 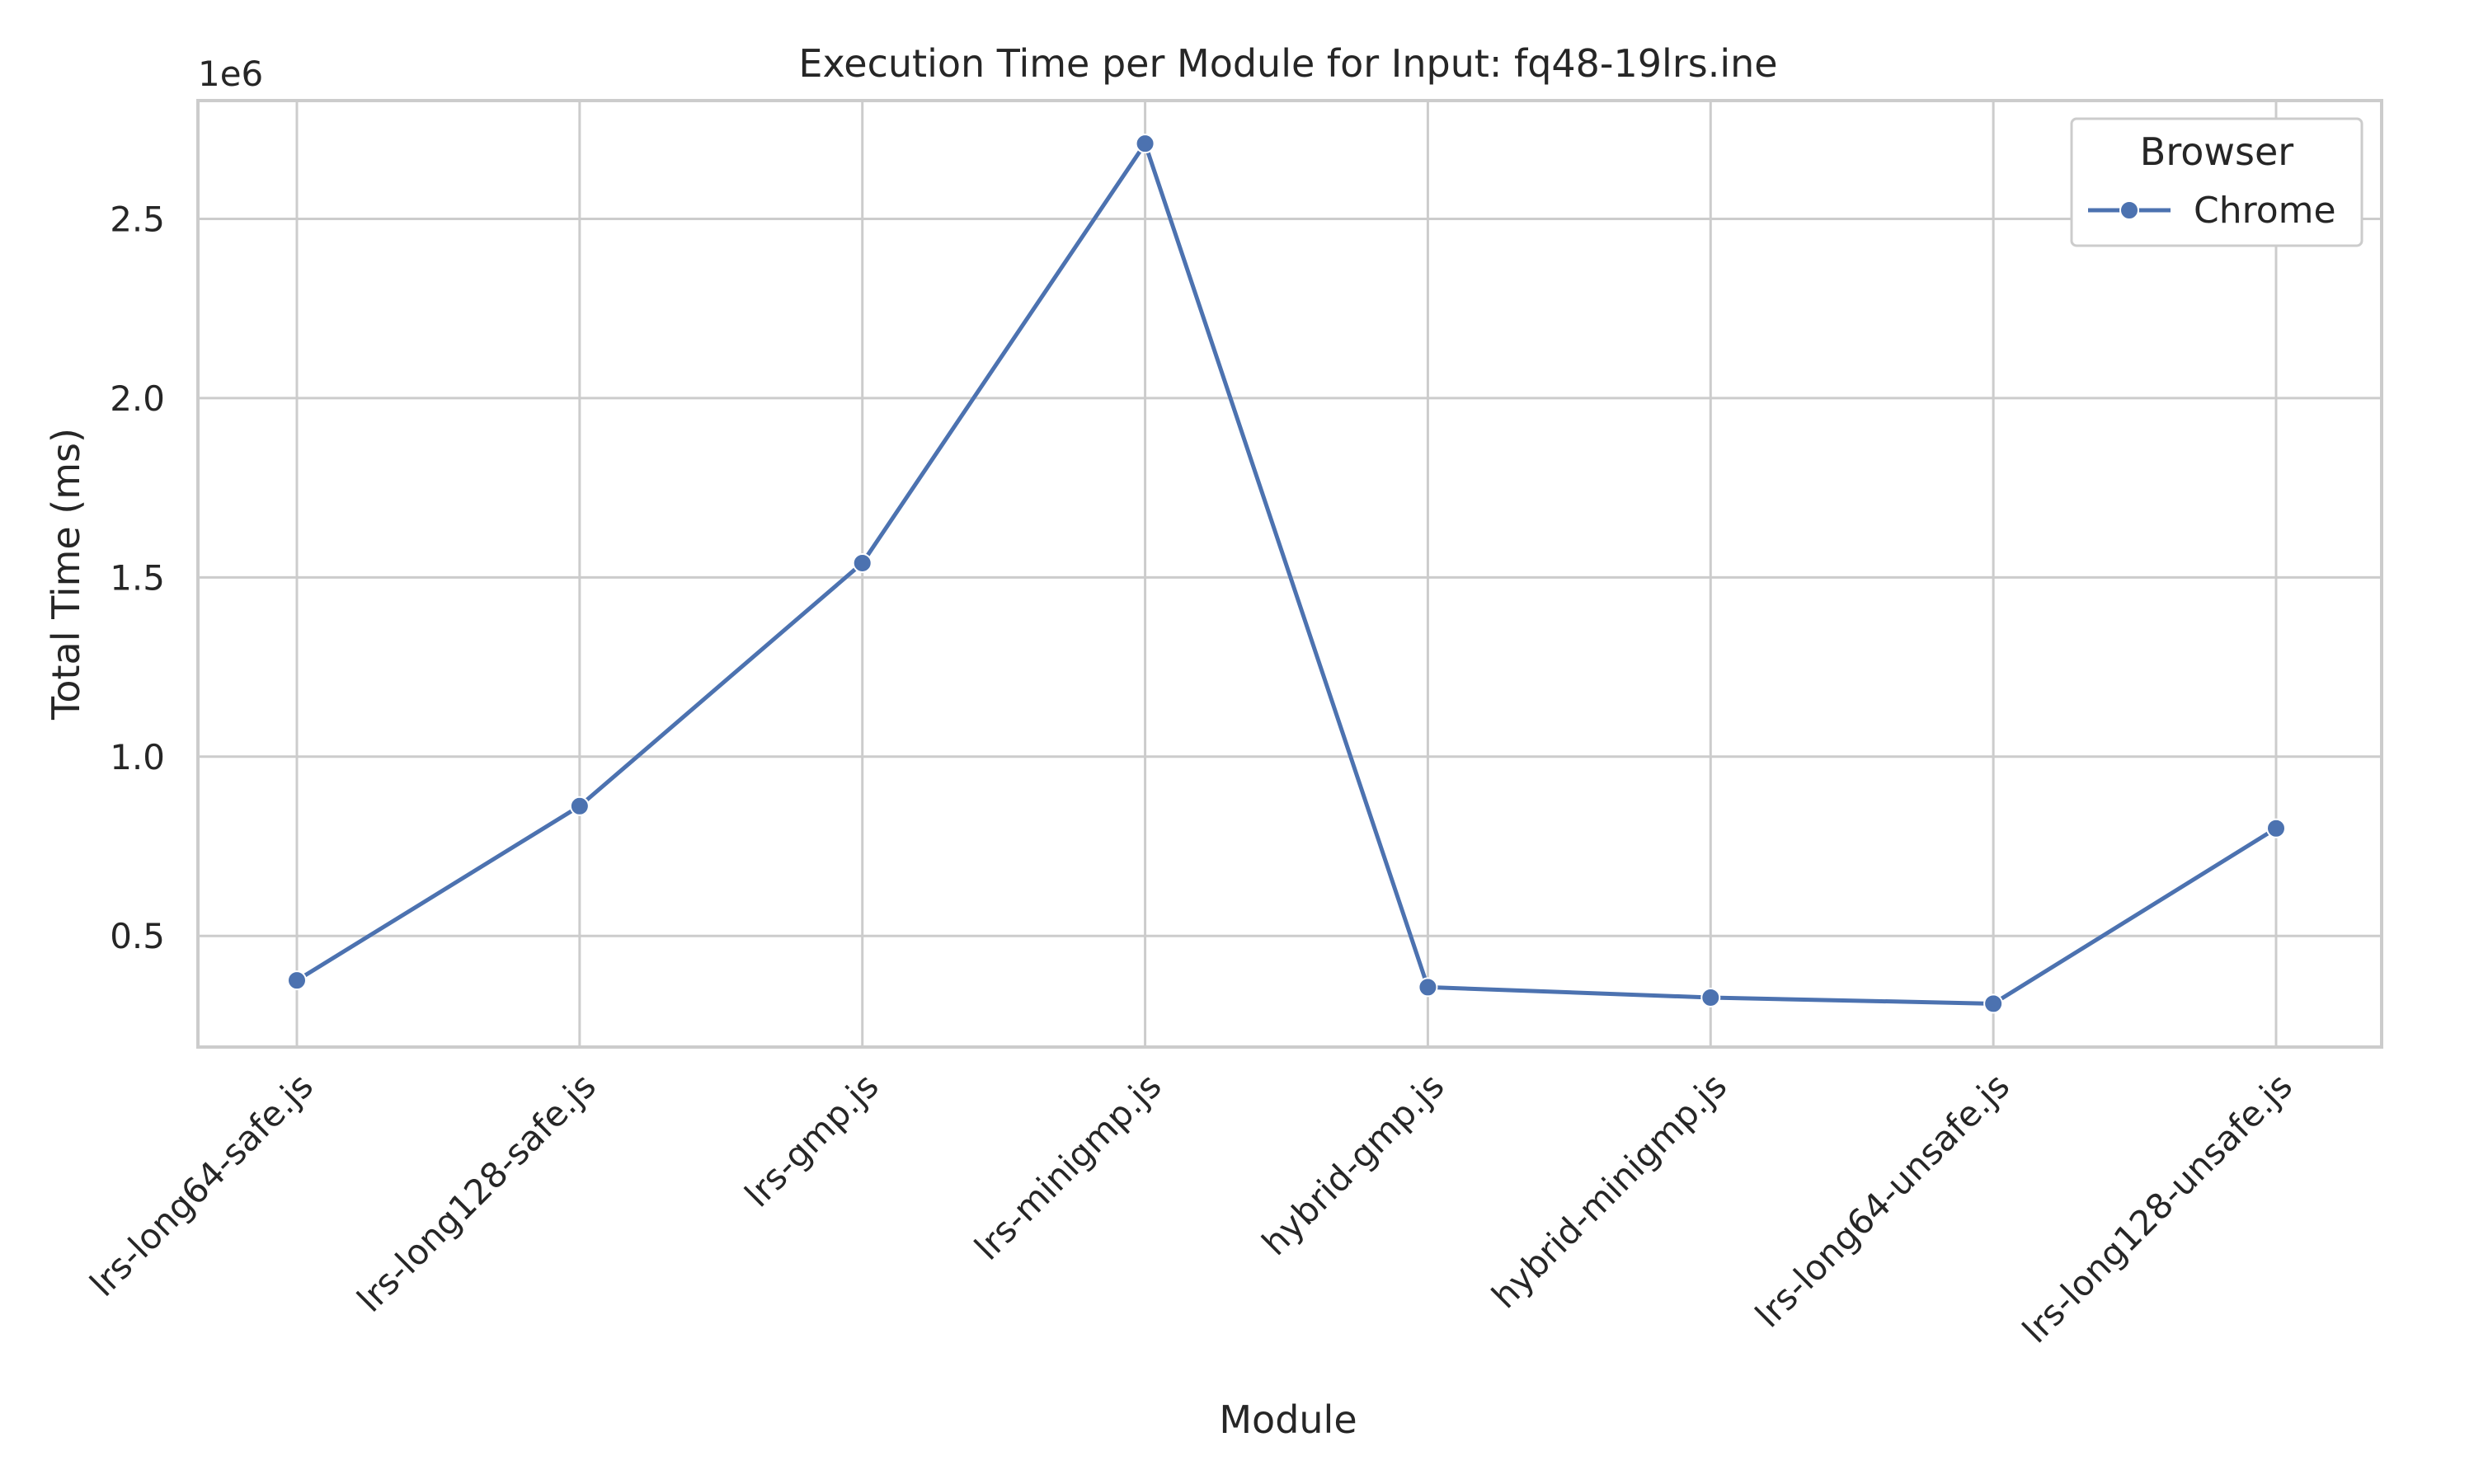 I want to click on x-axis-label: Module, so click(x=1288, y=1419).